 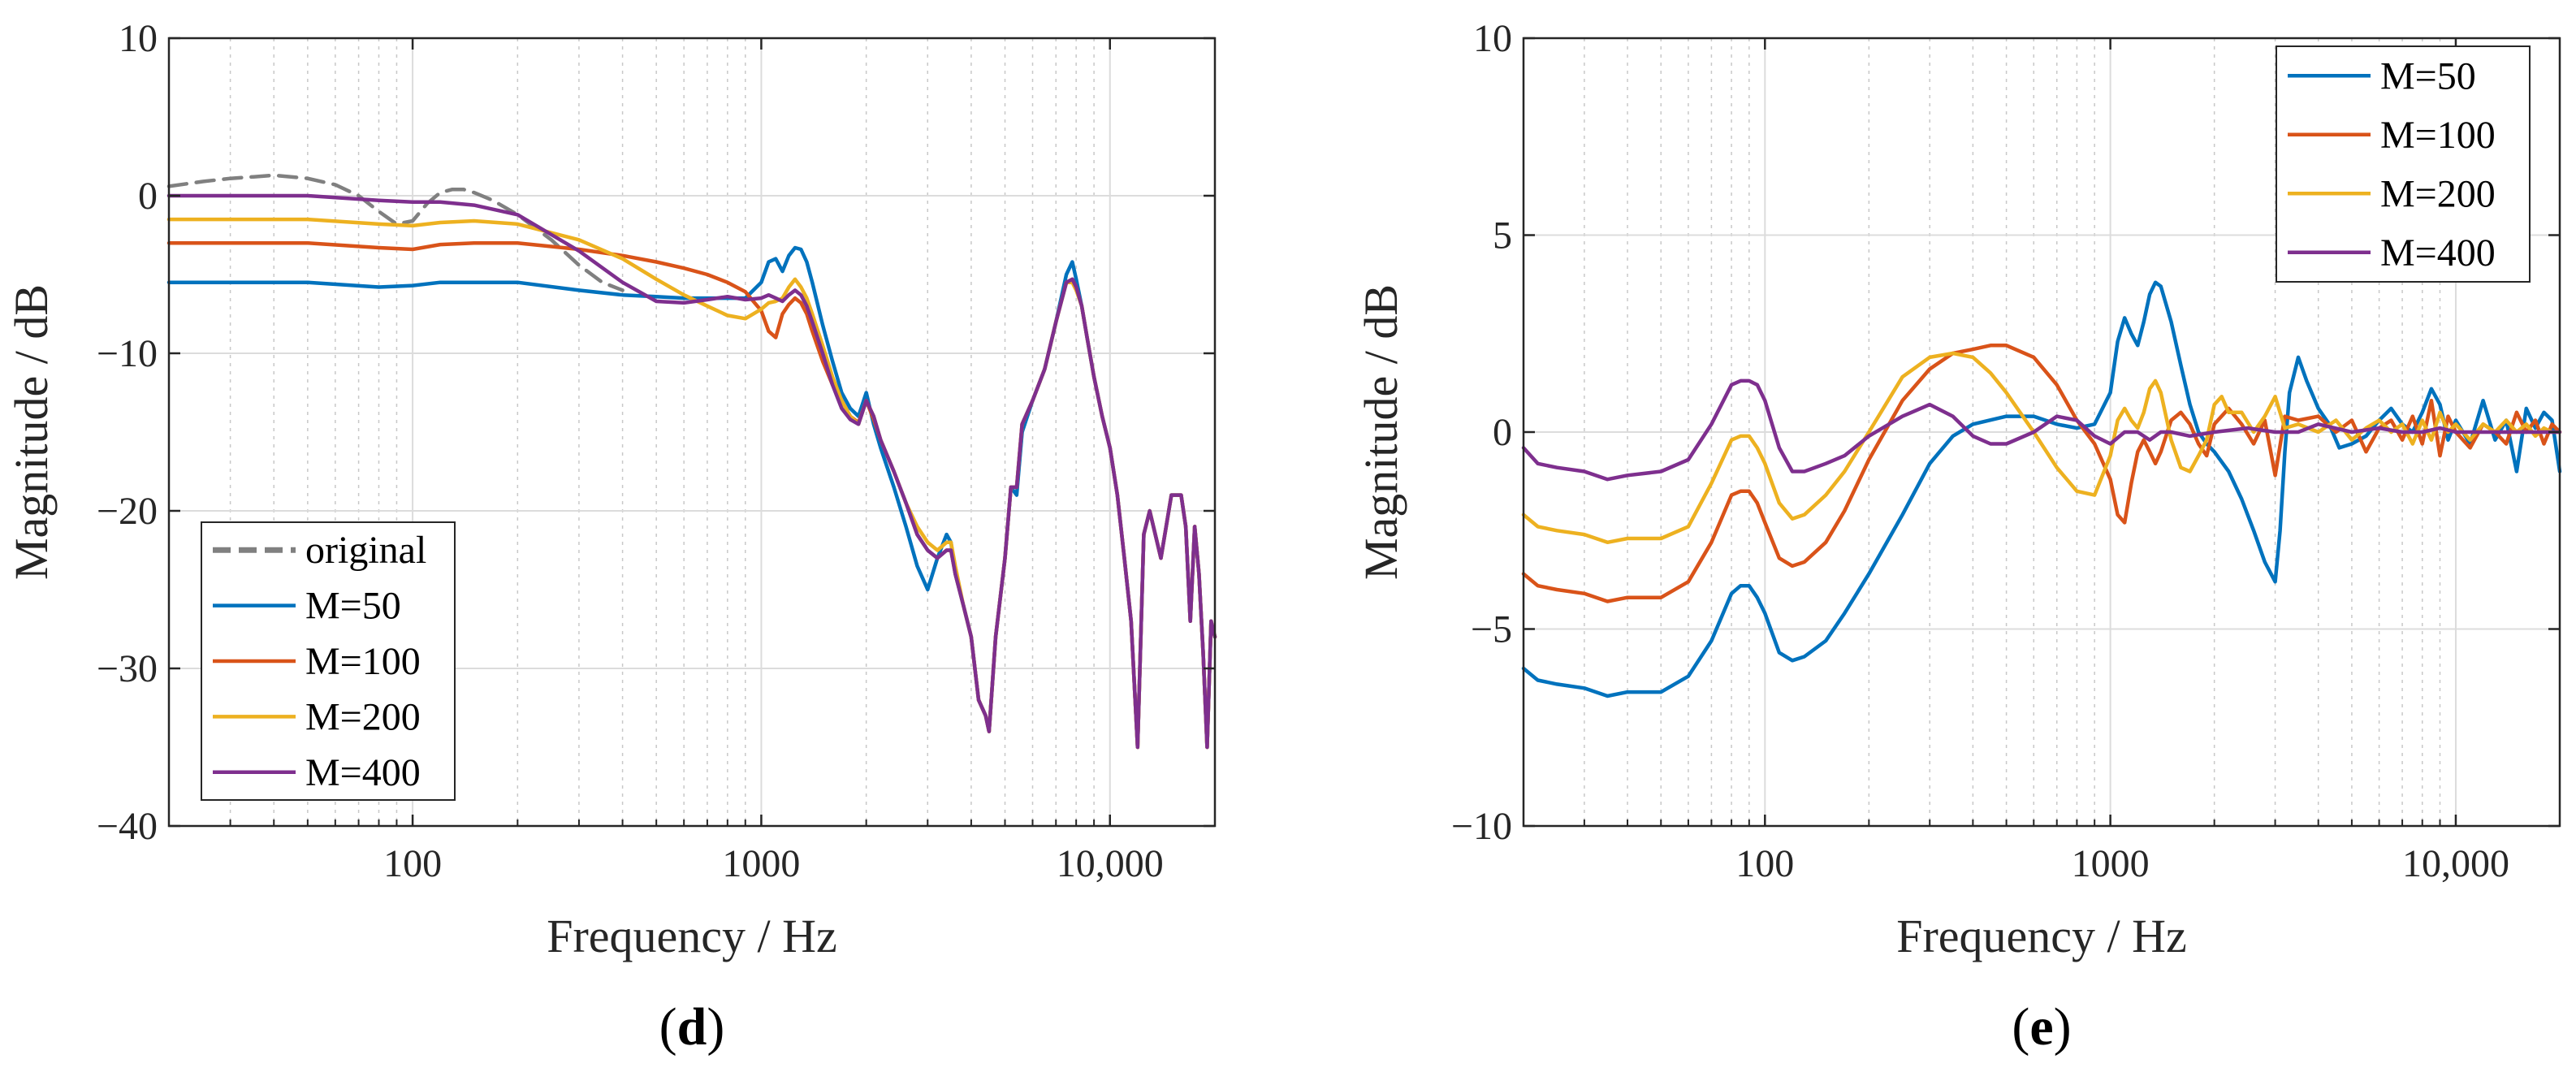 I want to click on y-tick-label: −5, so click(x=1492, y=629).